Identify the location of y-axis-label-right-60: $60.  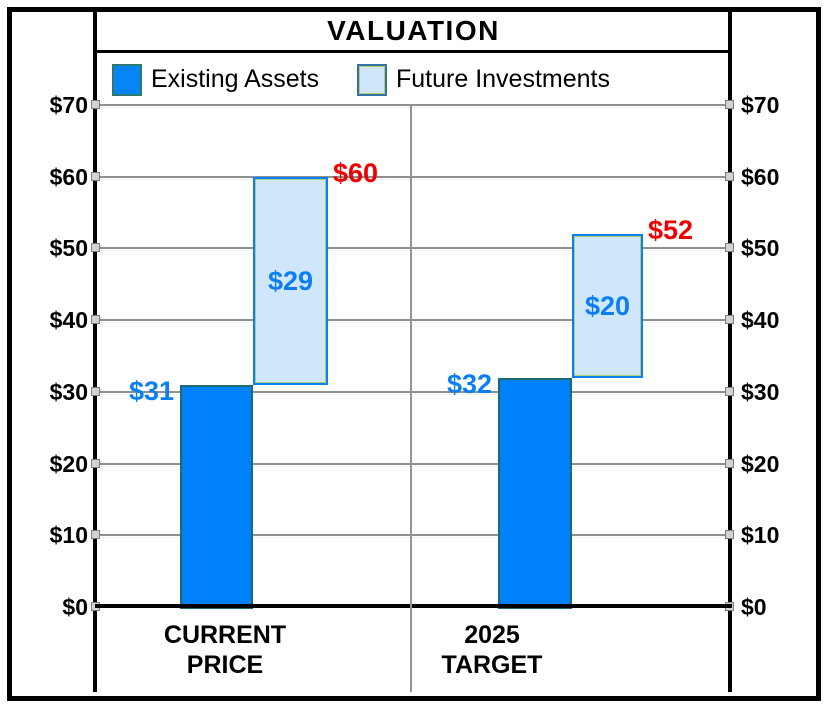
(760, 176).